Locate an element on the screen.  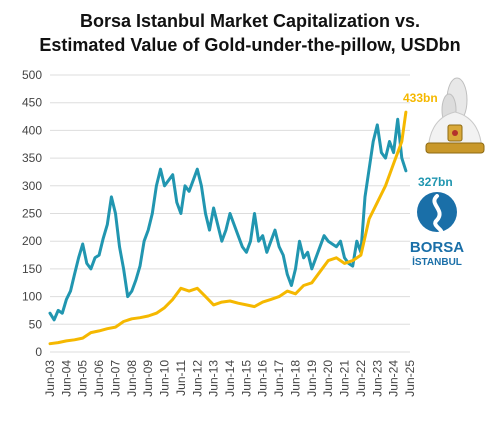
x-tick-label: Jun-16 is located at coordinates (263, 378).